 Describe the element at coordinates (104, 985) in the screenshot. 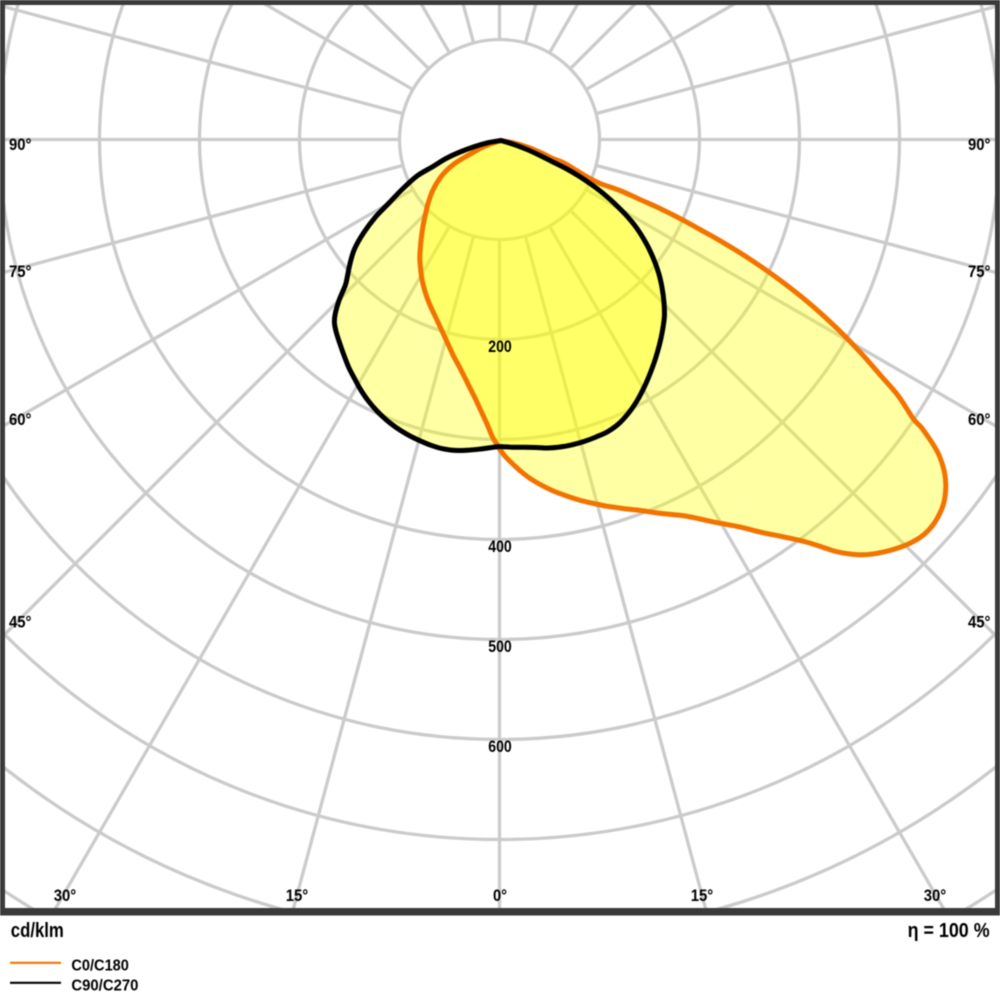

I see `svg-text: C90/C270` at that location.